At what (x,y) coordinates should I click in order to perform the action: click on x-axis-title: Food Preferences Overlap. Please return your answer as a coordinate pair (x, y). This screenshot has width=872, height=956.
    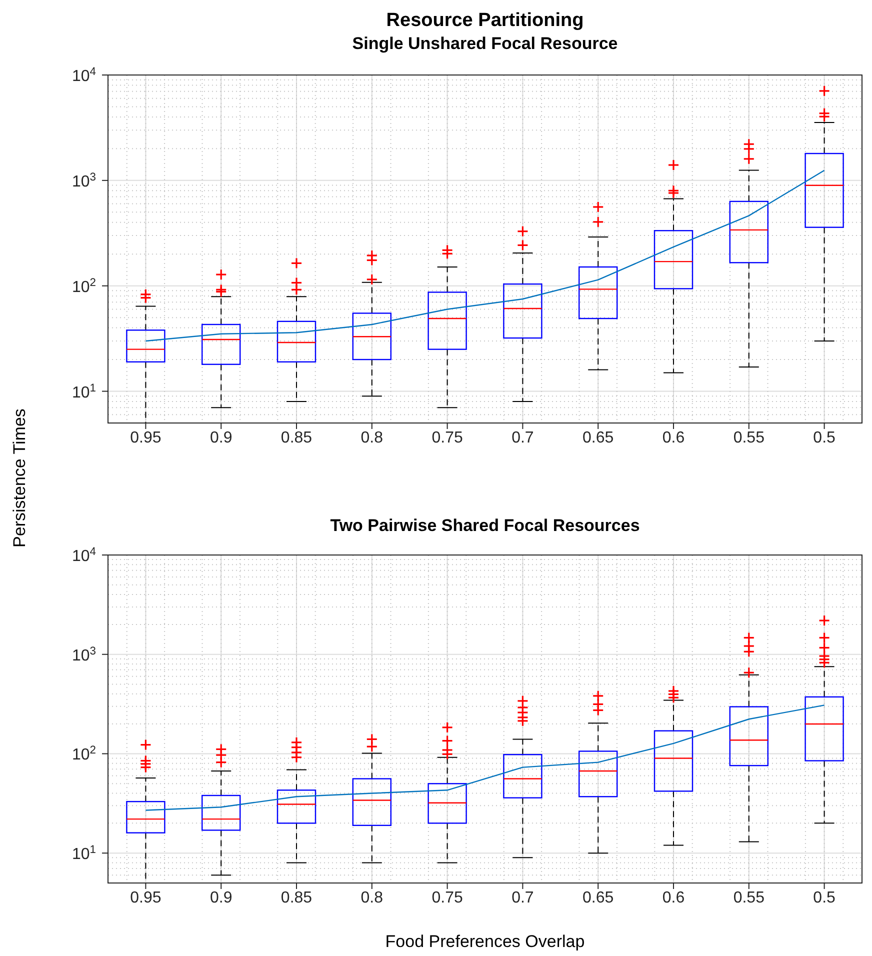
    Looking at the image, I should click on (485, 942).